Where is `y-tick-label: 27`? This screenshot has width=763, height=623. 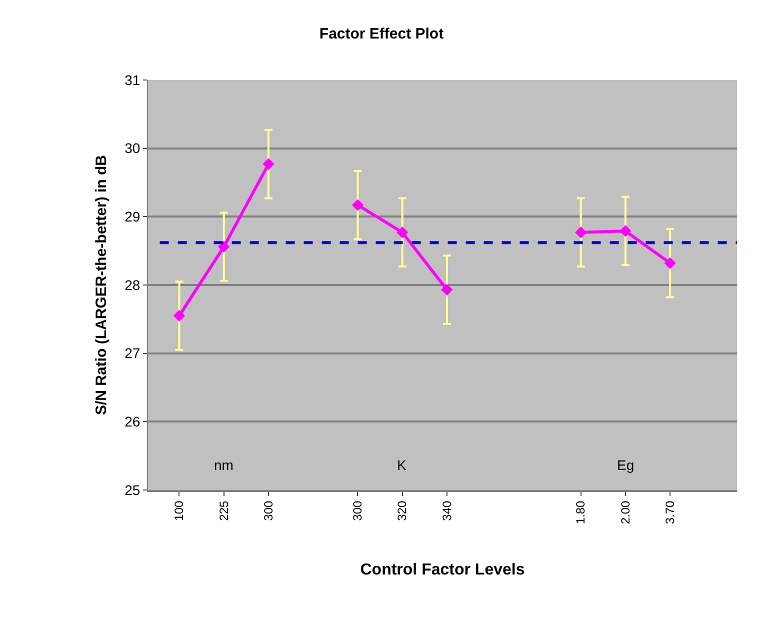 y-tick-label: 27 is located at coordinates (132, 353).